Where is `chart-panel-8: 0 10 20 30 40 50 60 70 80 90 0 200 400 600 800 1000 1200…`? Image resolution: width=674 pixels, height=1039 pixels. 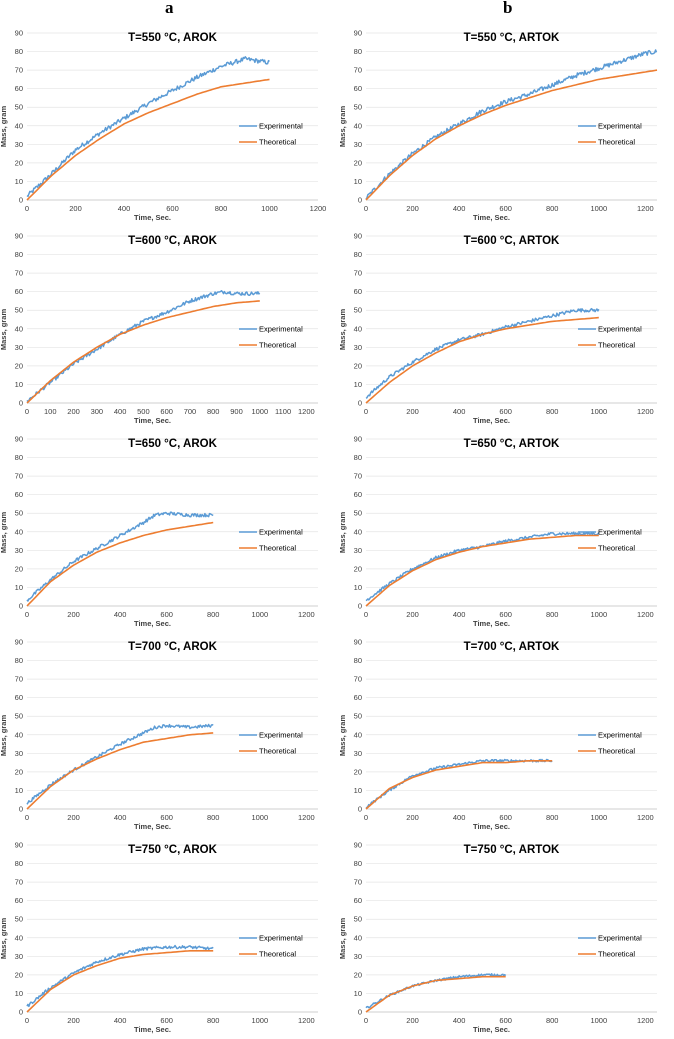 chart-panel-8: 0 10 20 30 40 50 60 70 80 90 0 200 400 600 800 1000 1200… is located at coordinates (497, 734).